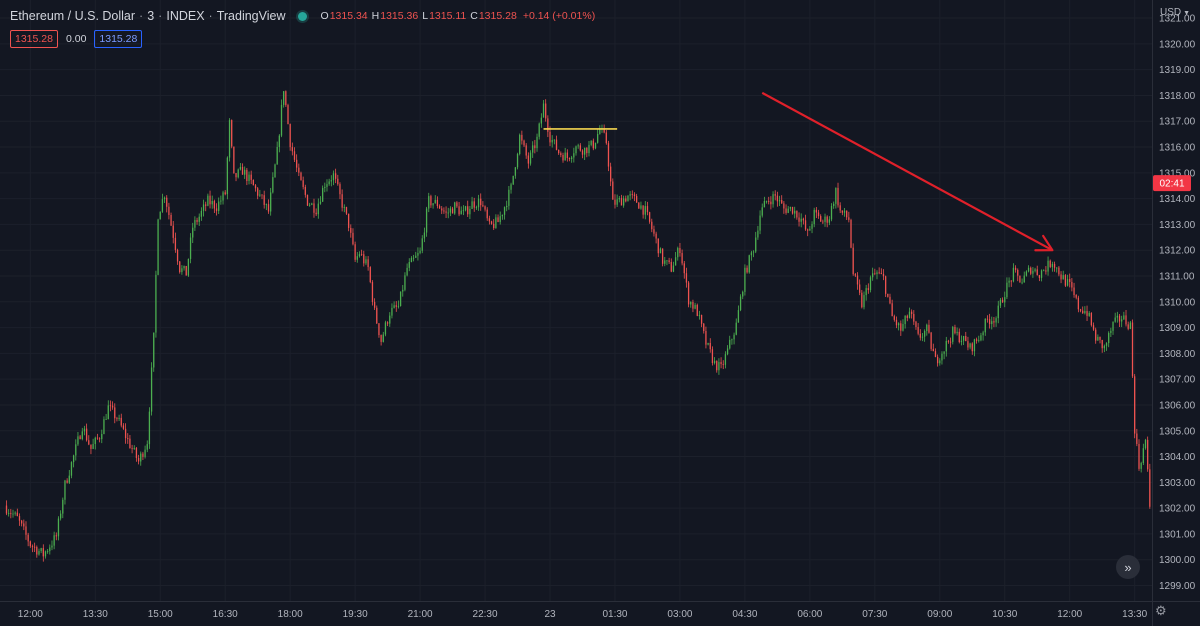  What do you see at coordinates (1177, 380) in the screenshot?
I see `price-tick-label: 1307.00` at bounding box center [1177, 380].